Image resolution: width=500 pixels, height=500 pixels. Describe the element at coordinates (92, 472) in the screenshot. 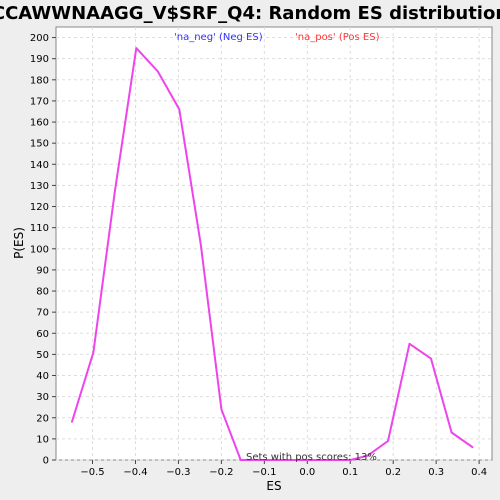

I see `x-tick-label: −0.5` at that location.